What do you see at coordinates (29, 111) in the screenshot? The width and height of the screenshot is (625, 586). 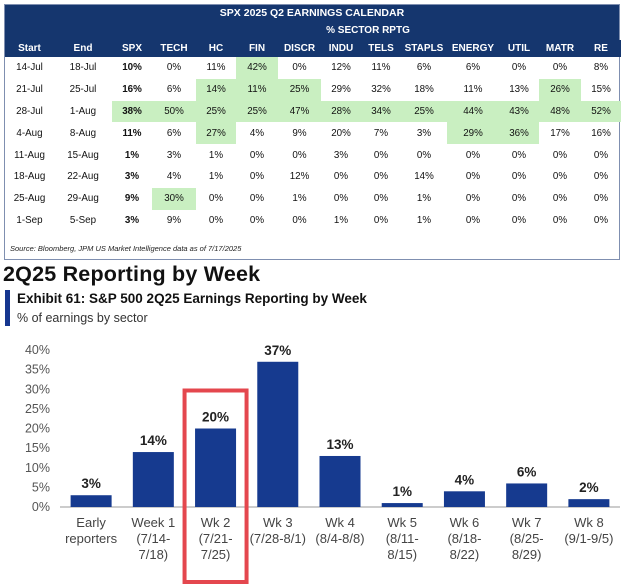 I see `calendar-cell: 28-Jul` at bounding box center [29, 111].